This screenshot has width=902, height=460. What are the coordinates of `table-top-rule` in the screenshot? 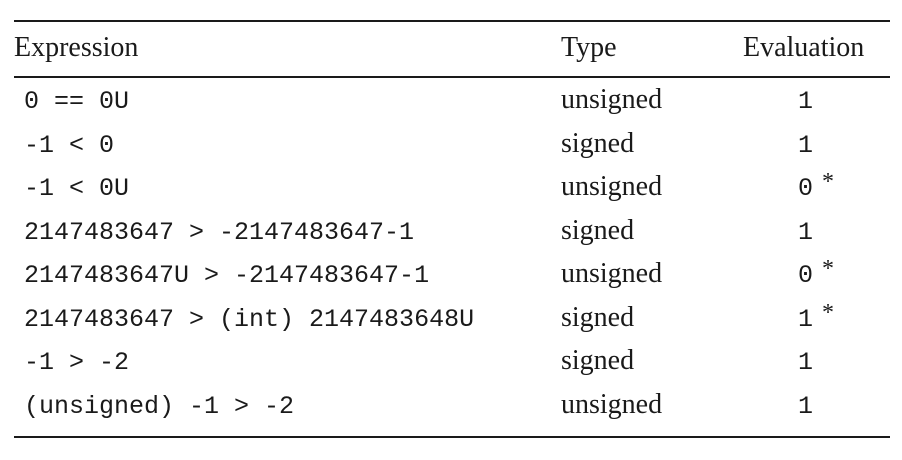 It's located at (452, 21).